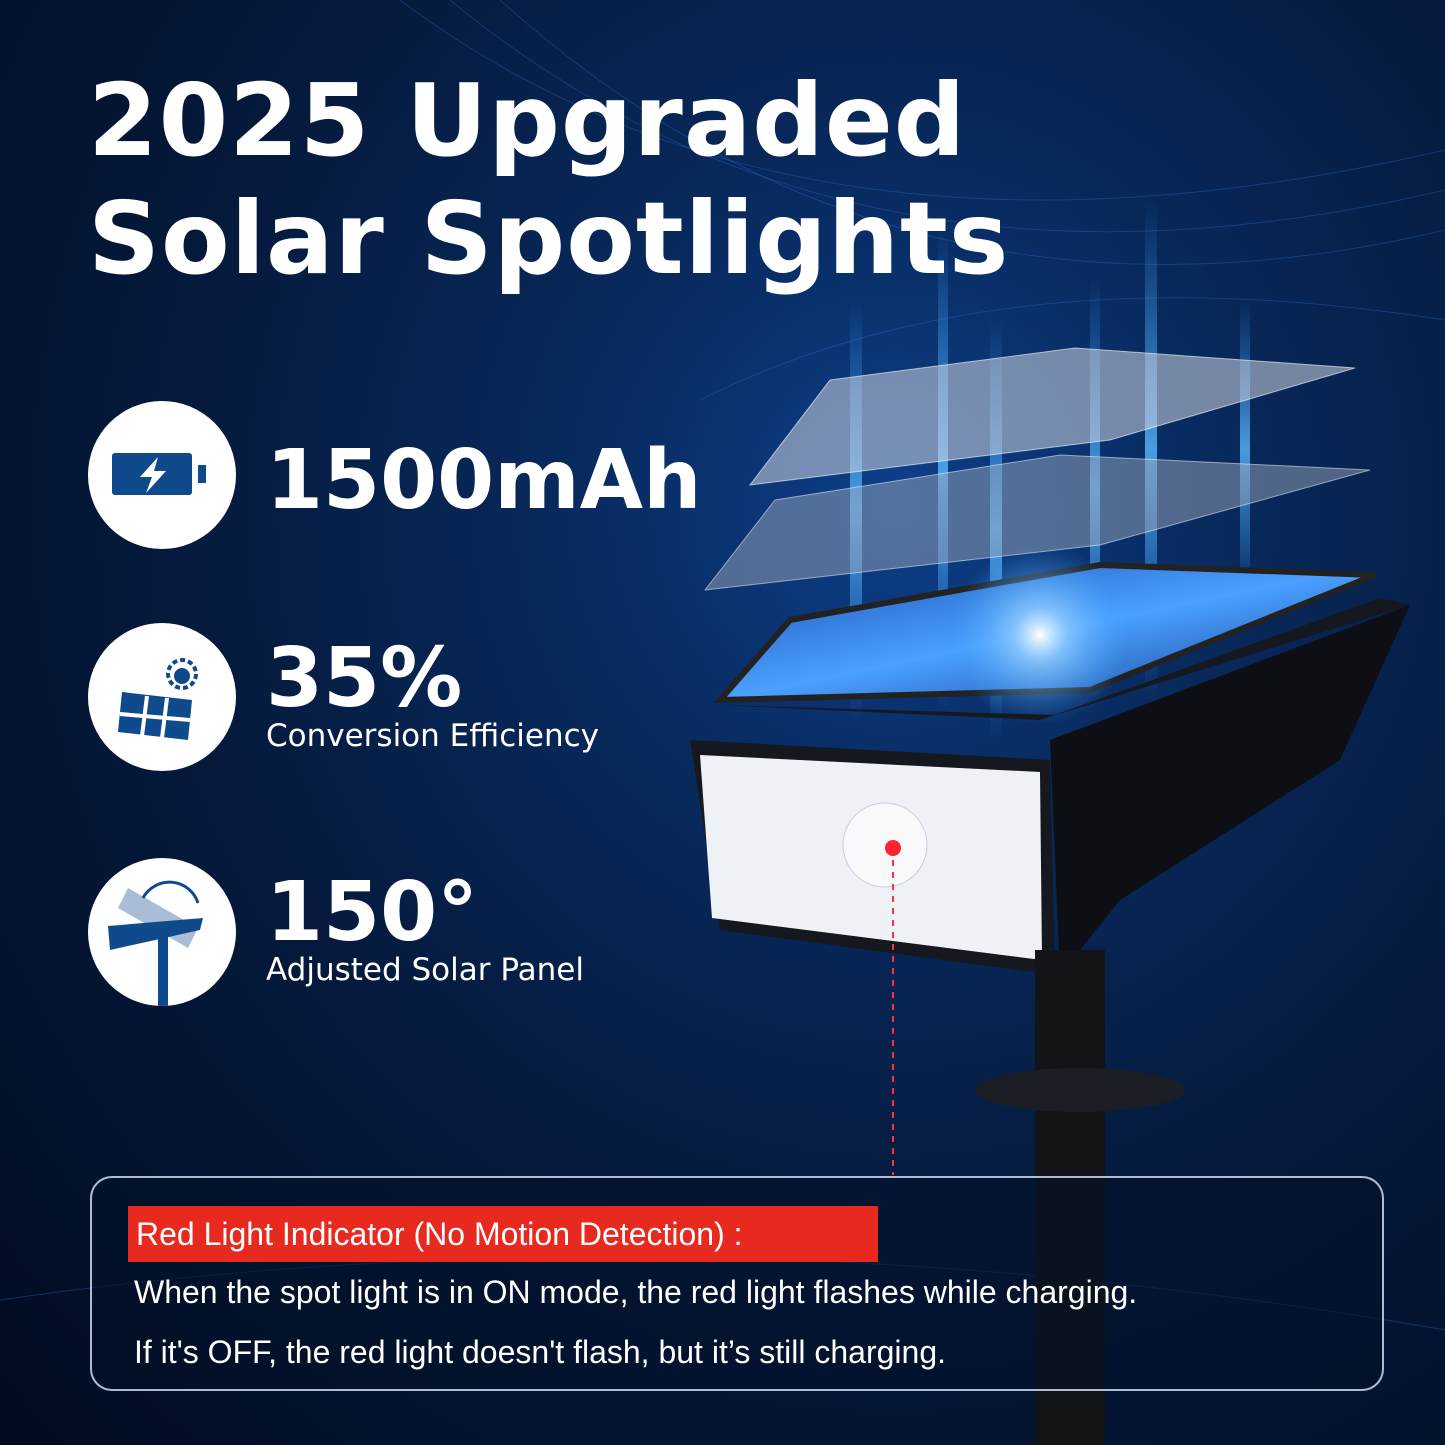 The image size is (1445, 1445). Describe the element at coordinates (893, 848) in the screenshot. I see `red-indicator-light` at that location.